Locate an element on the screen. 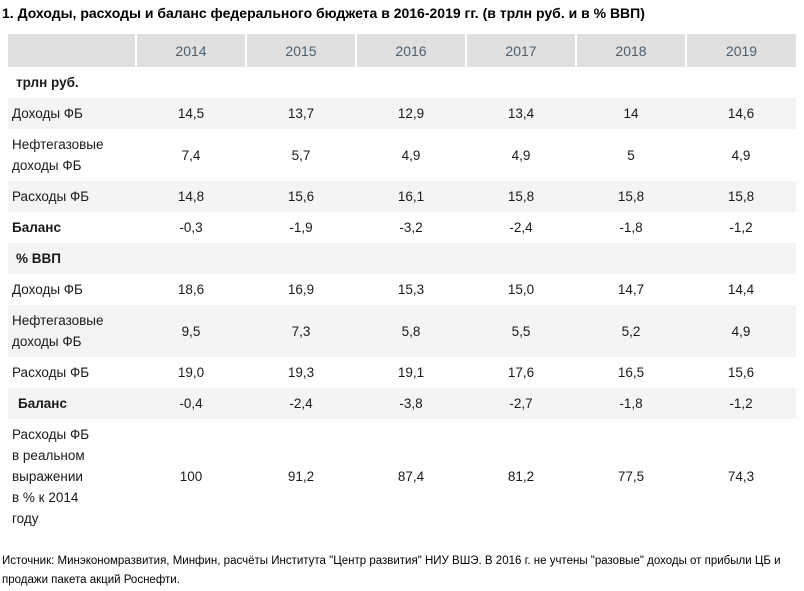 The width and height of the screenshot is (804, 591). table-cell: 81,2 is located at coordinates (521, 476).